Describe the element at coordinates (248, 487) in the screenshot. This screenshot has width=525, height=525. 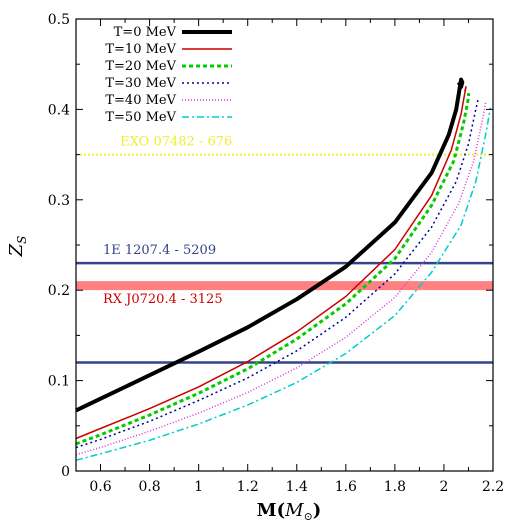
I see `x-tick-label-4: 1.2` at that location.